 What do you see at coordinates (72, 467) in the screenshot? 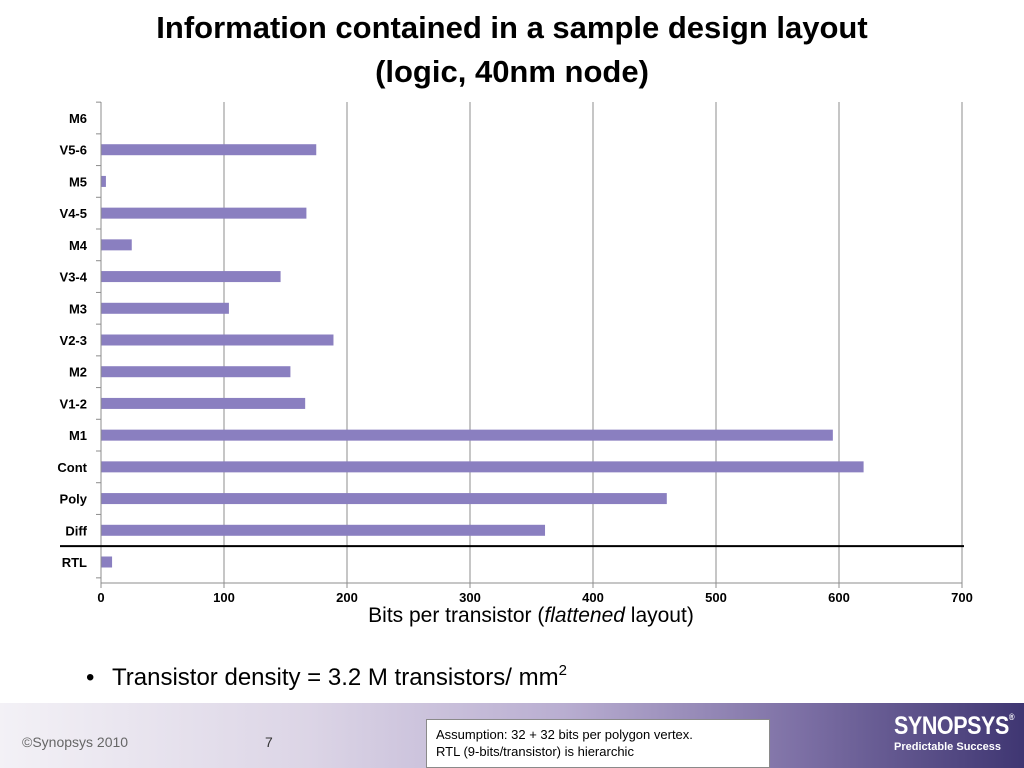
I see `category-label: Cont` at bounding box center [72, 467].